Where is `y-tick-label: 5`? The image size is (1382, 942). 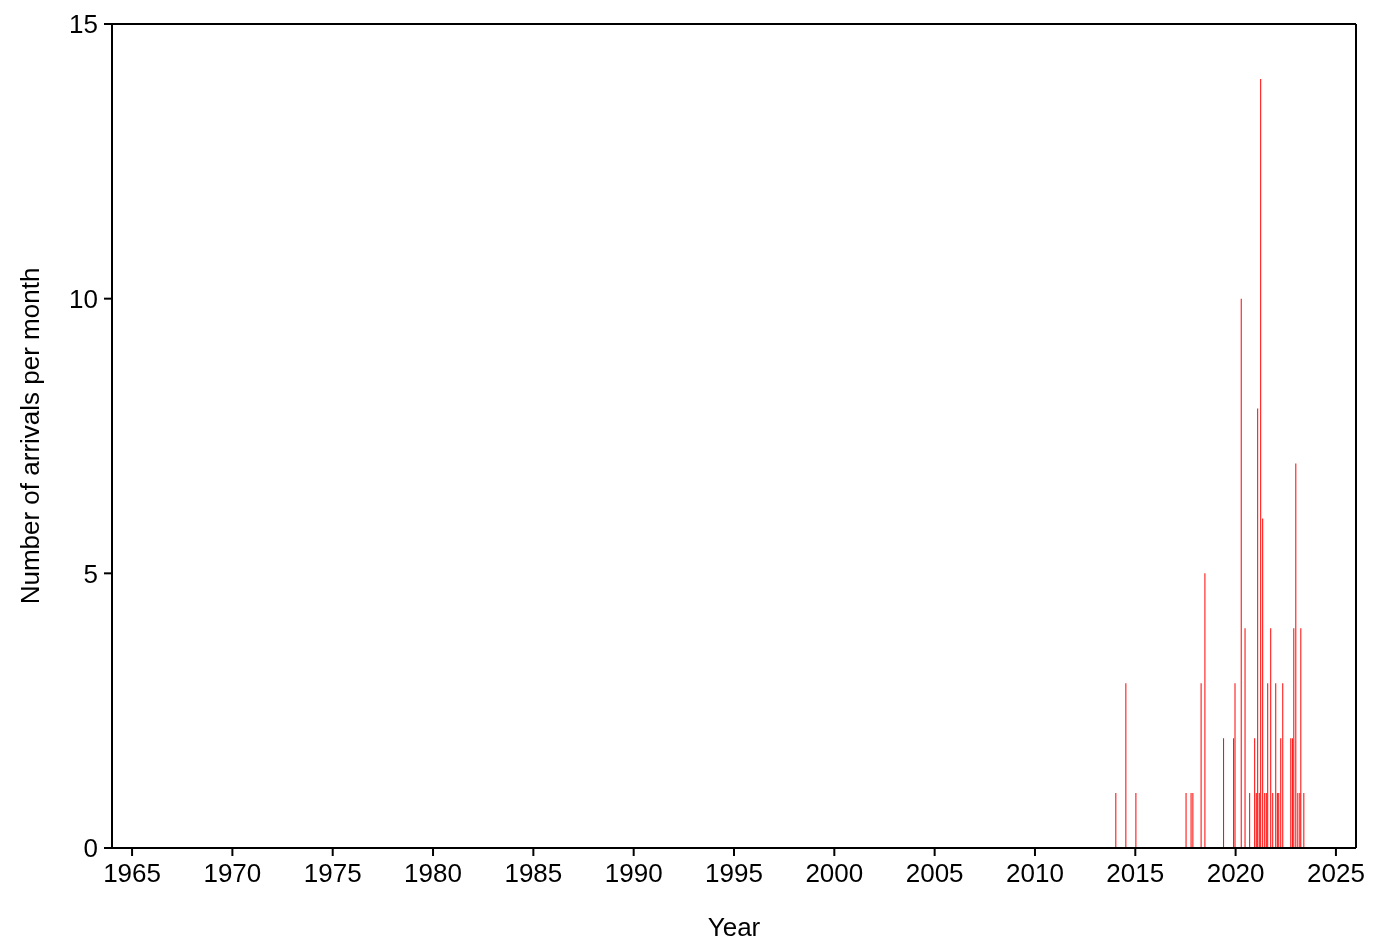
y-tick-label: 5 is located at coordinates (90, 573).